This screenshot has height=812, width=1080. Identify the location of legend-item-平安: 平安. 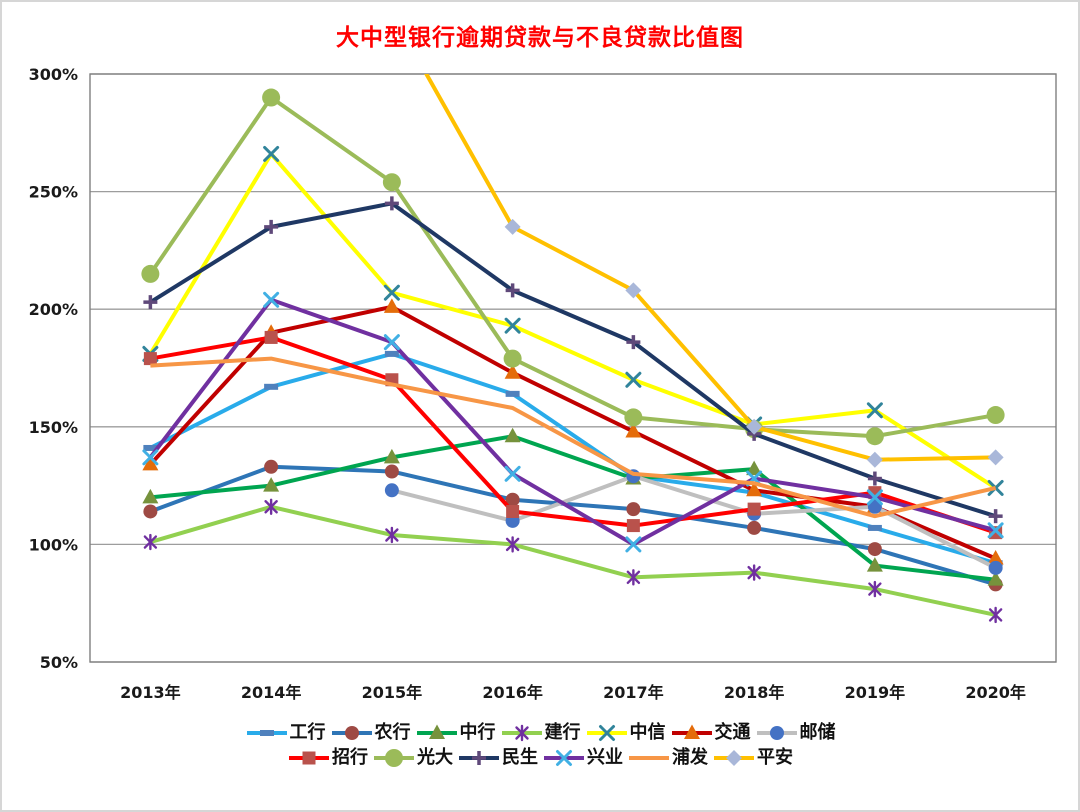
(752, 758).